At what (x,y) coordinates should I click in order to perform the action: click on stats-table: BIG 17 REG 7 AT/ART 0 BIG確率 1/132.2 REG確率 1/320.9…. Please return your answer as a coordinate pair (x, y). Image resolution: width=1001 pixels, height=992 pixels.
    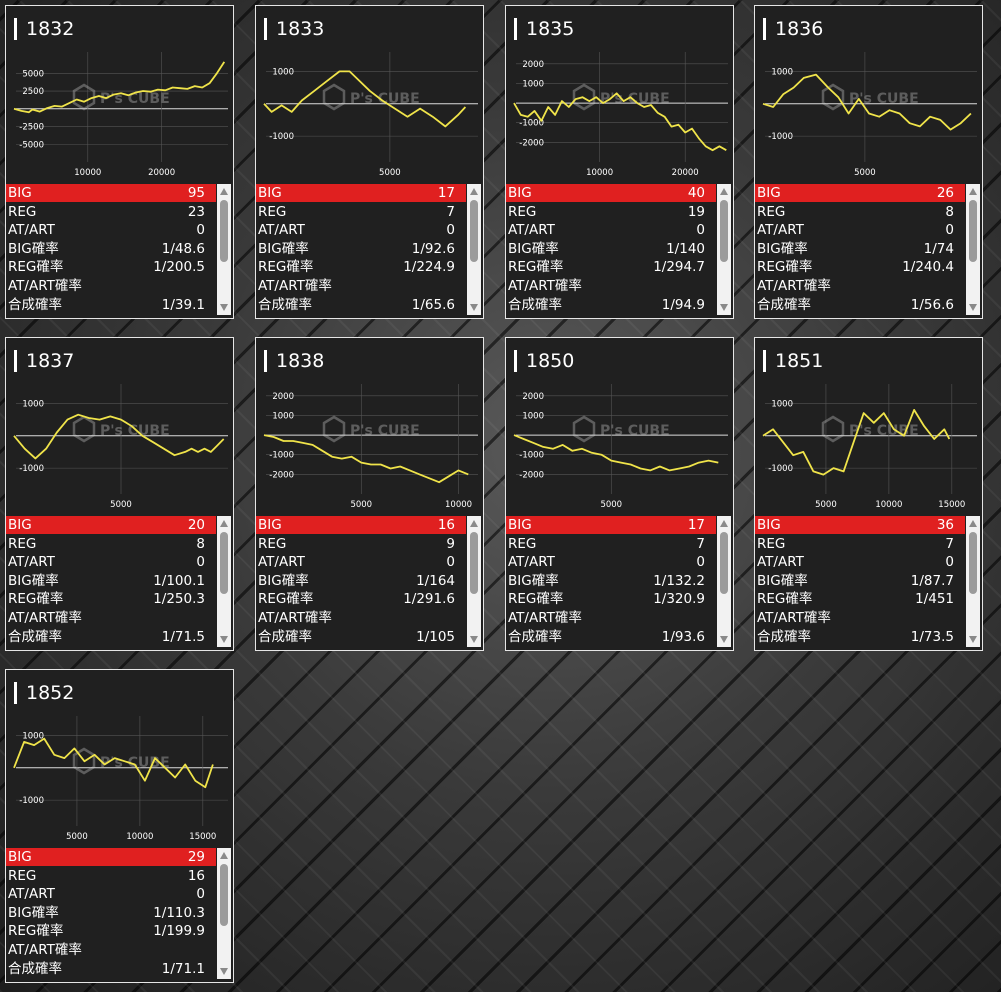
    Looking at the image, I should click on (620, 582).